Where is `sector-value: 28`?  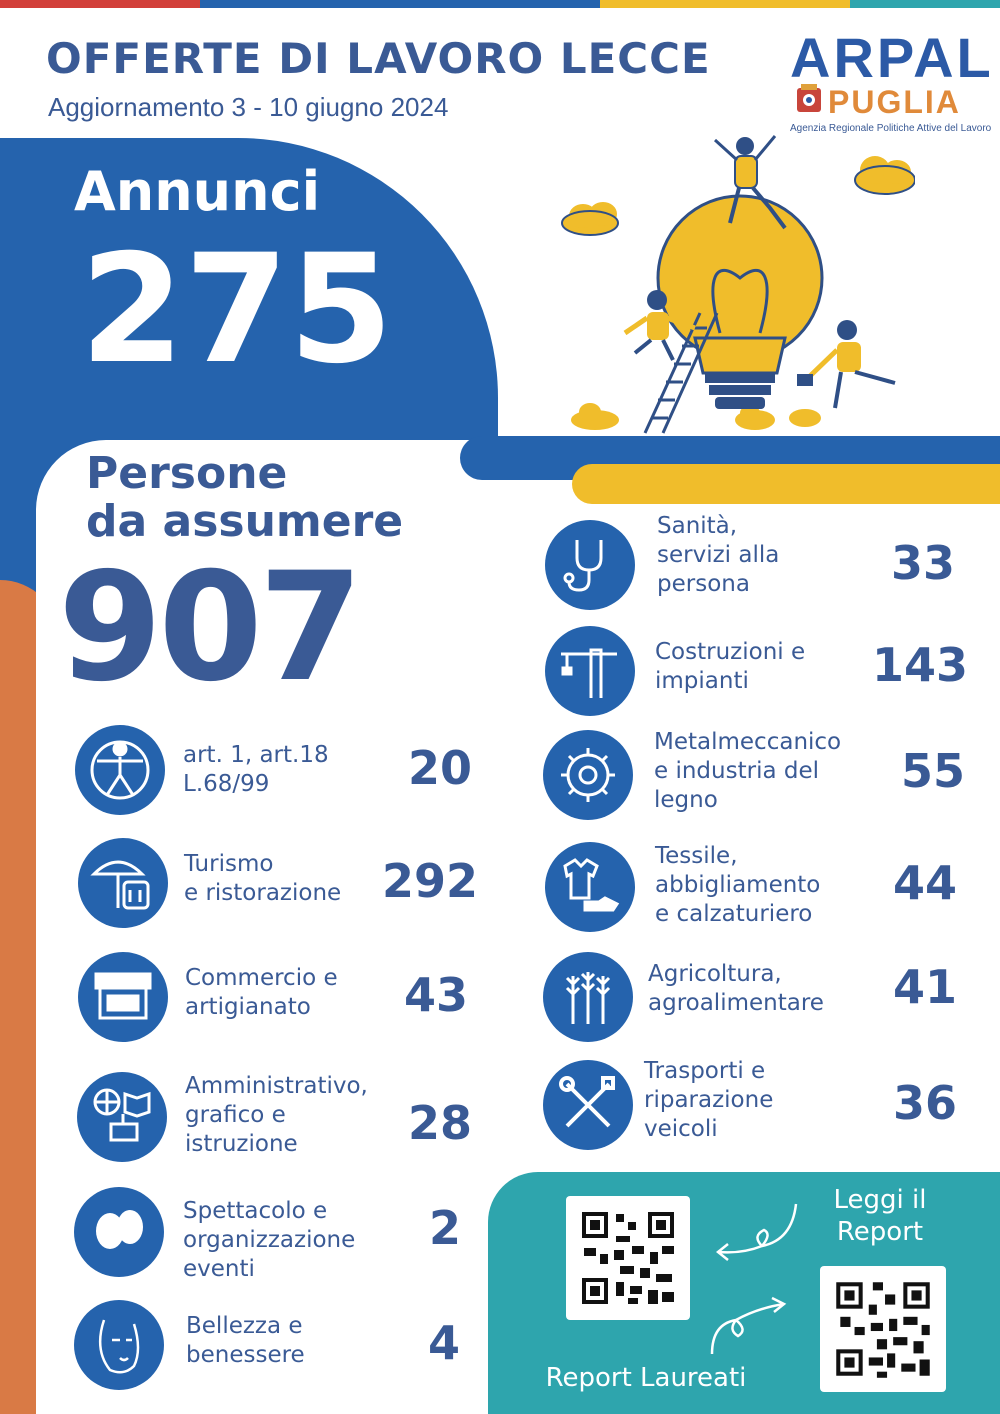 sector-value: 28 is located at coordinates (440, 1123).